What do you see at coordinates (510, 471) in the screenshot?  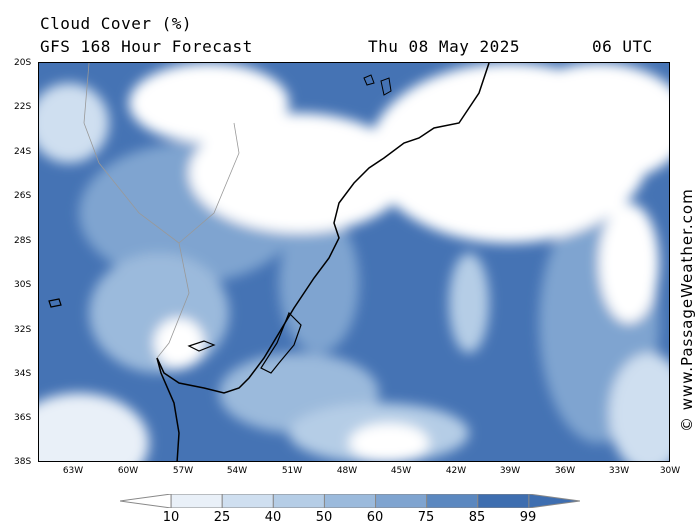 I see `lon-label: 39W` at bounding box center [510, 471].